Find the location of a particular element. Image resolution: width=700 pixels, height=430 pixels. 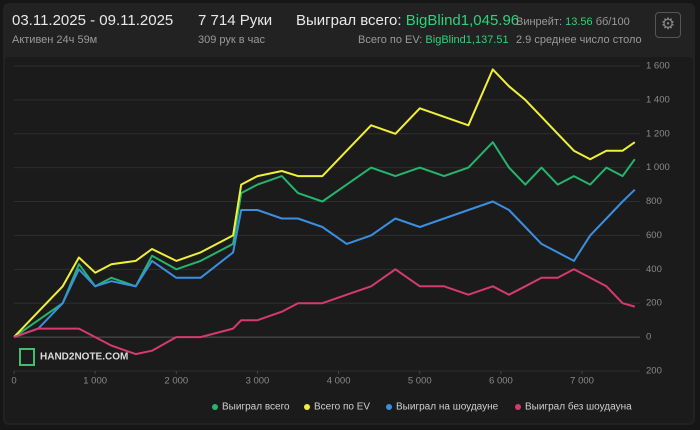

watermark: HAND2NOTE.COM is located at coordinates (84, 357).